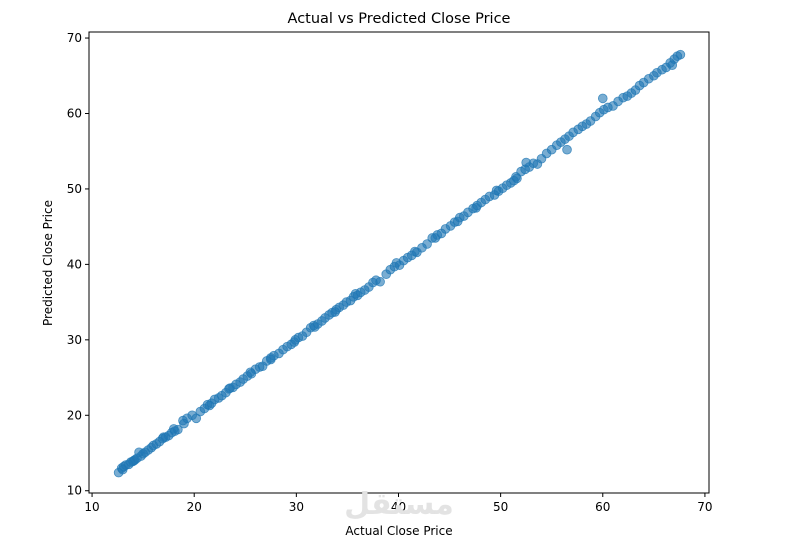  I want to click on y-tick-label: 30, so click(74, 340).